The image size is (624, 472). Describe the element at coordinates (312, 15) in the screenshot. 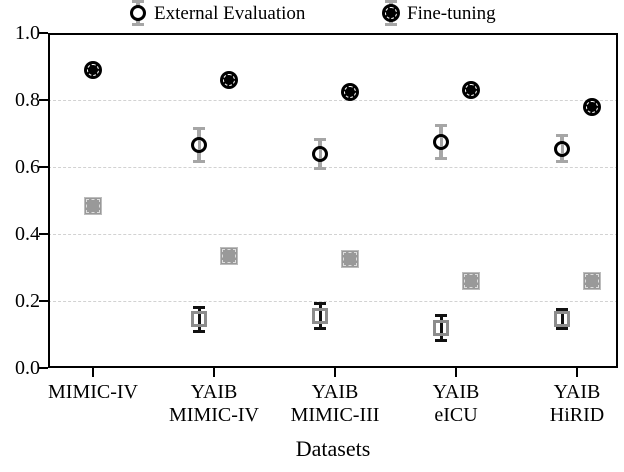

I see `legend: External Evaluation Fine-tuning` at that location.